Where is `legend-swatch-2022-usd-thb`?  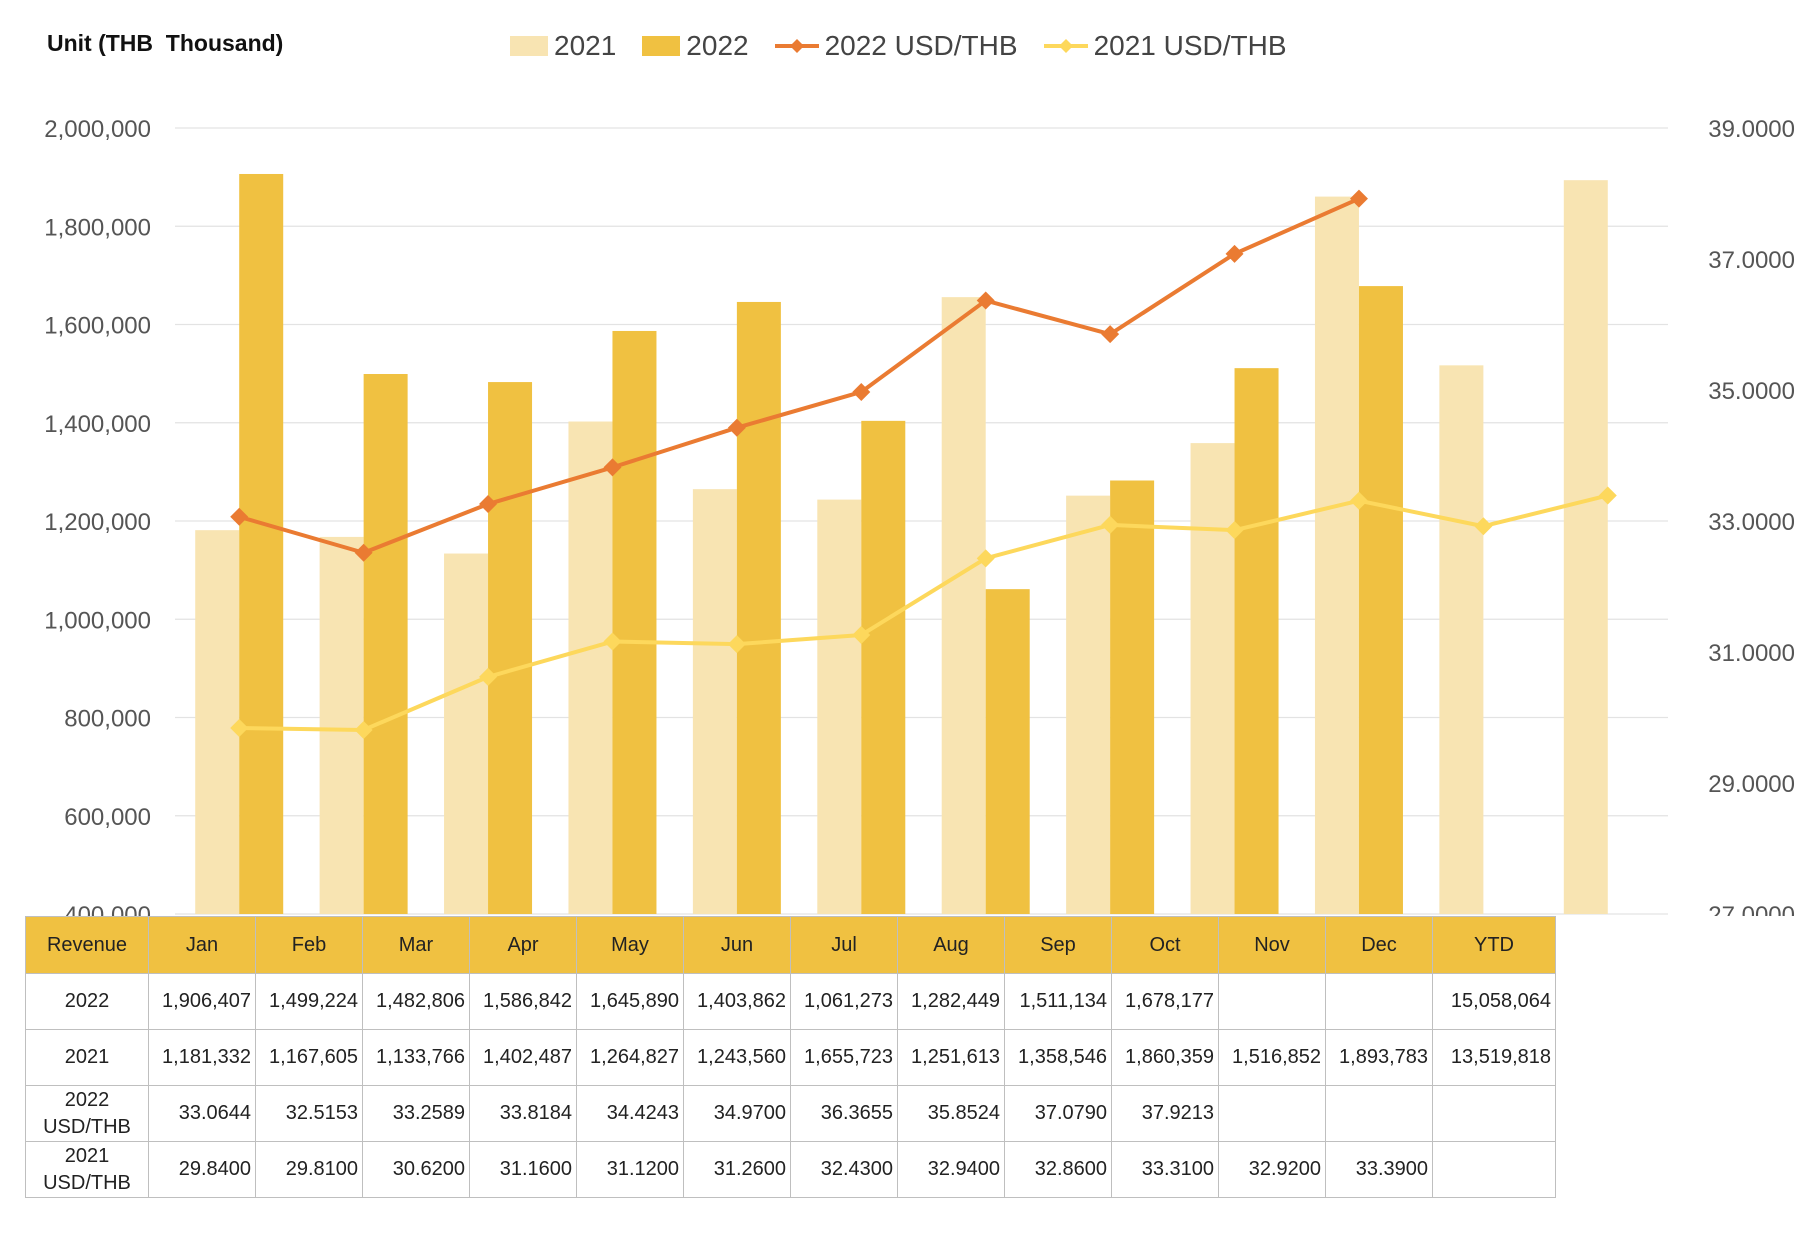 legend-swatch-2022-usd-thb is located at coordinates (796, 46).